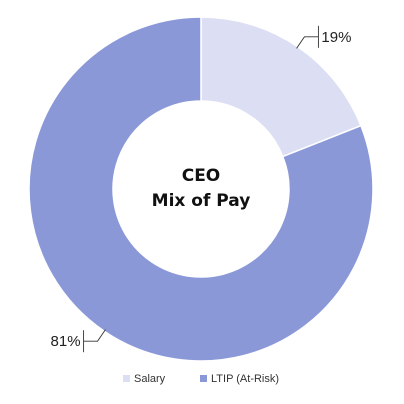 The width and height of the screenshot is (404, 404). What do you see at coordinates (201, 176) in the screenshot?
I see `center-title-line-1: CEO` at bounding box center [201, 176].